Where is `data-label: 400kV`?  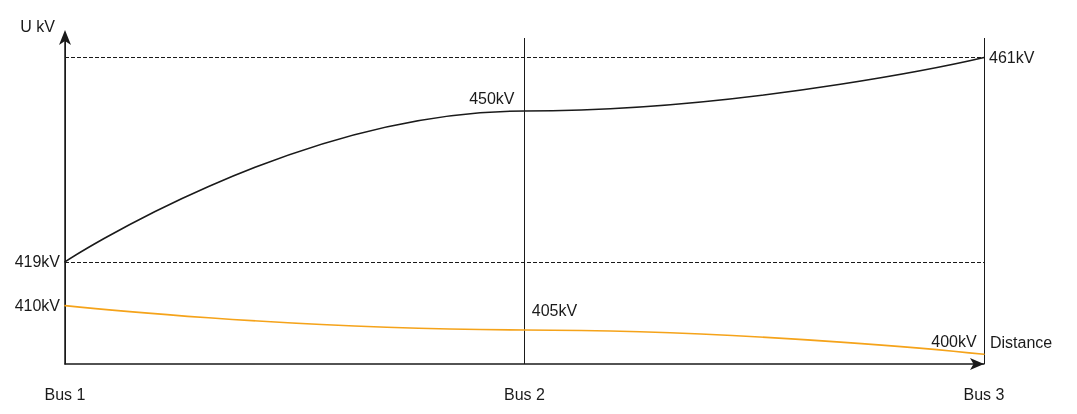 data-label: 400kV is located at coordinates (954, 341).